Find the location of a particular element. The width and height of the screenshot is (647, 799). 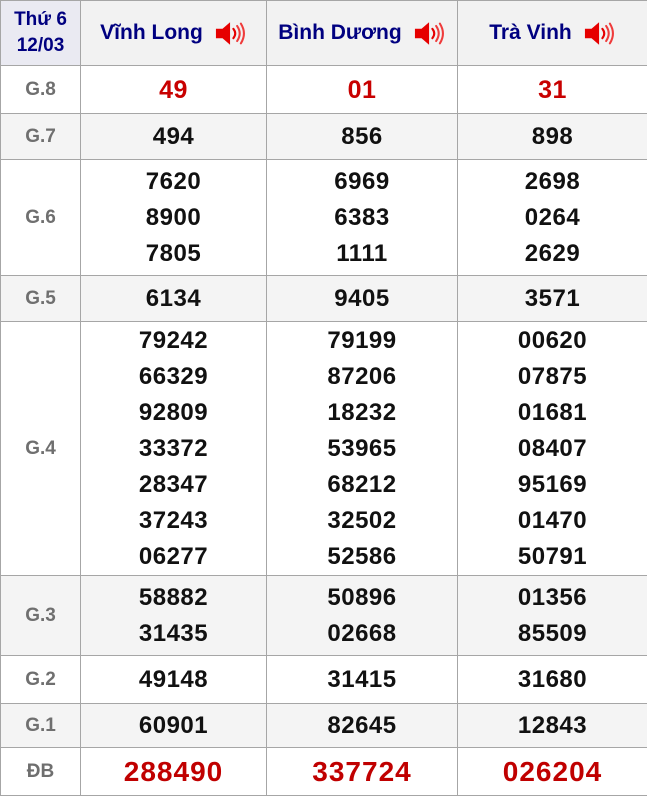

province-name: Trà Vinh is located at coordinates (530, 32).